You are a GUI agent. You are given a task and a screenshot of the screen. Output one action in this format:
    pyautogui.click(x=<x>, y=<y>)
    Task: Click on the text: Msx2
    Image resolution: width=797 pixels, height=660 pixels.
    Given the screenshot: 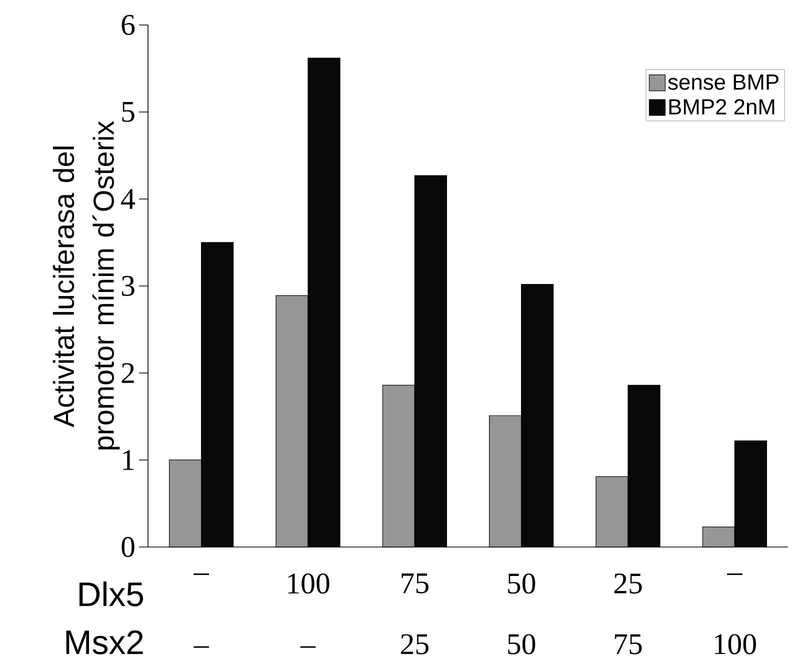 What is the action you would take?
    pyautogui.click(x=104, y=642)
    